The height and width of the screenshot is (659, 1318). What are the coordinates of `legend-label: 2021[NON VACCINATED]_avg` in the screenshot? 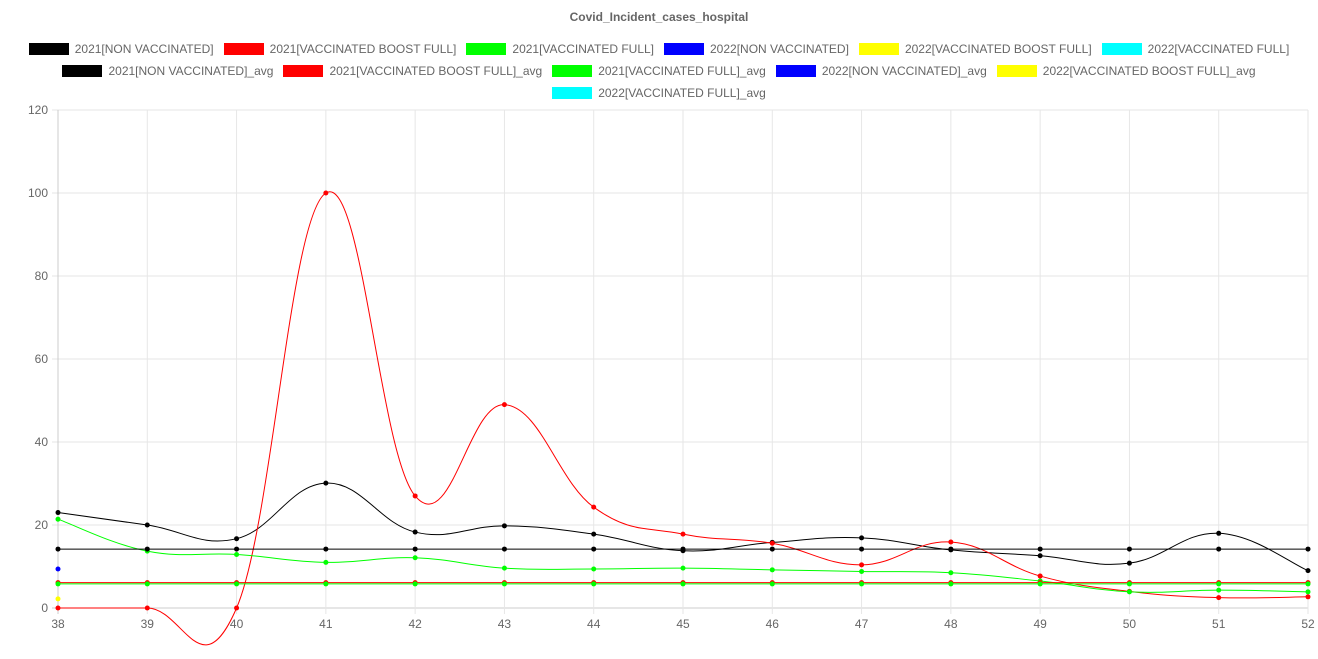 It's located at (191, 71).